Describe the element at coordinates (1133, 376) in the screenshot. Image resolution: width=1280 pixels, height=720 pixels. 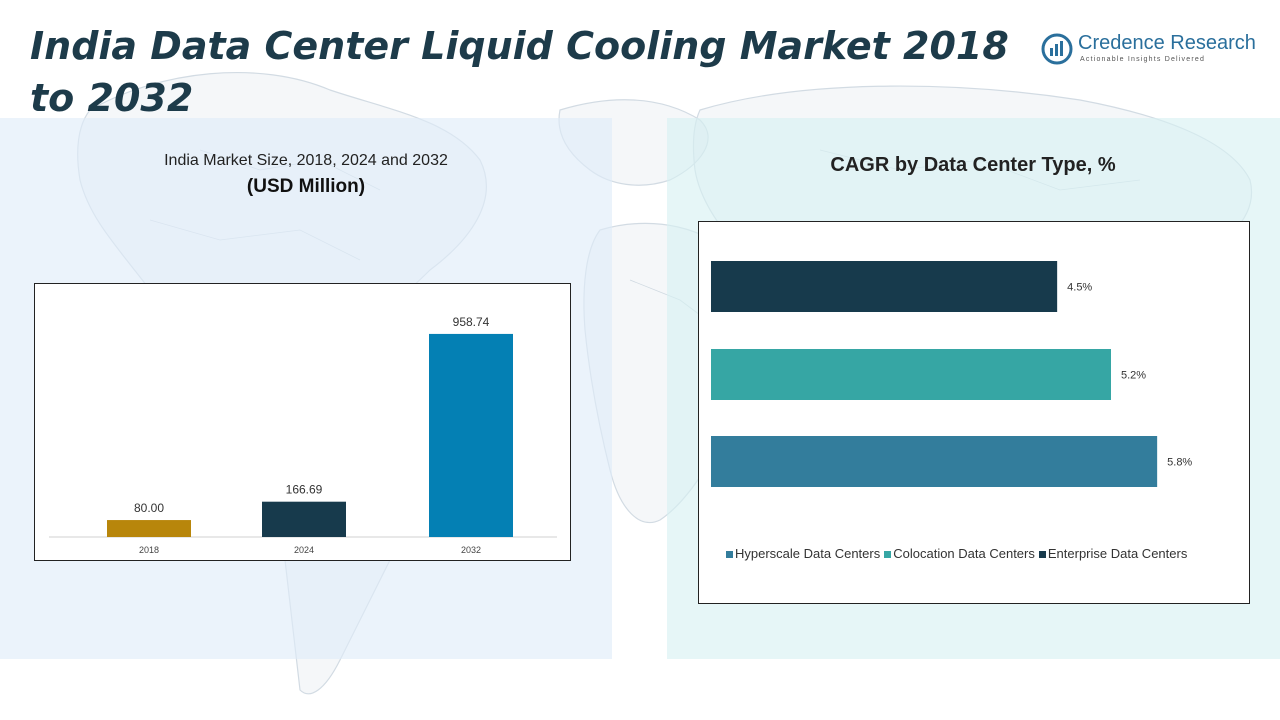
I see `data-label-colocation-data-centers: 5.2%` at that location.